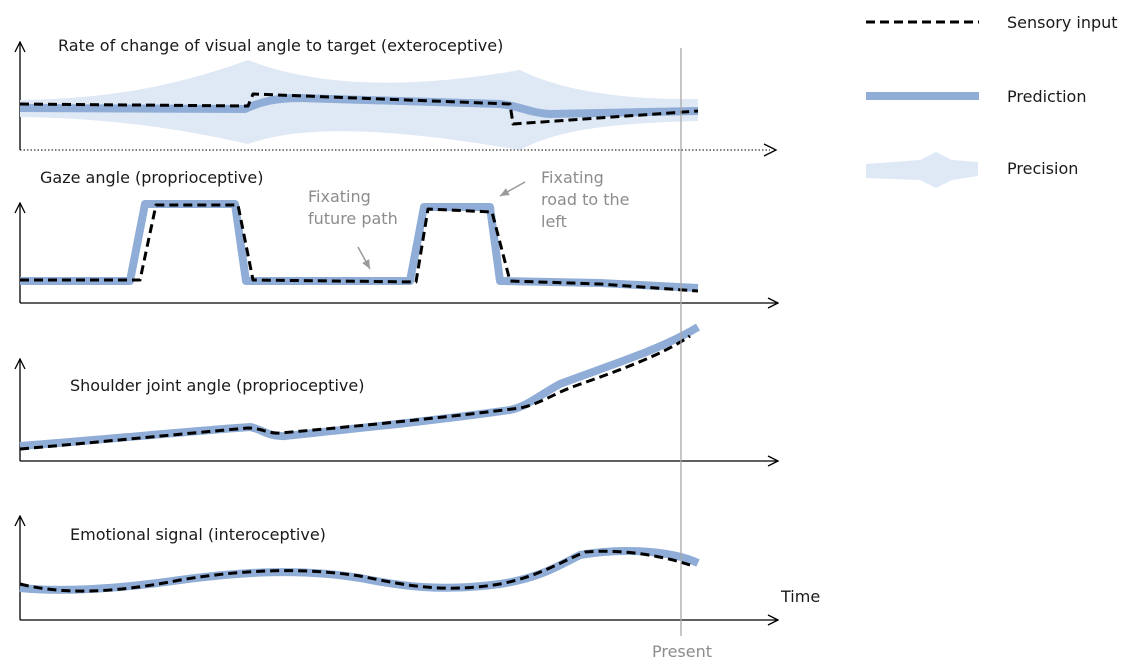 This screenshot has width=1136, height=658. I want to click on prediction-line-visual-angle, so click(359, 106).